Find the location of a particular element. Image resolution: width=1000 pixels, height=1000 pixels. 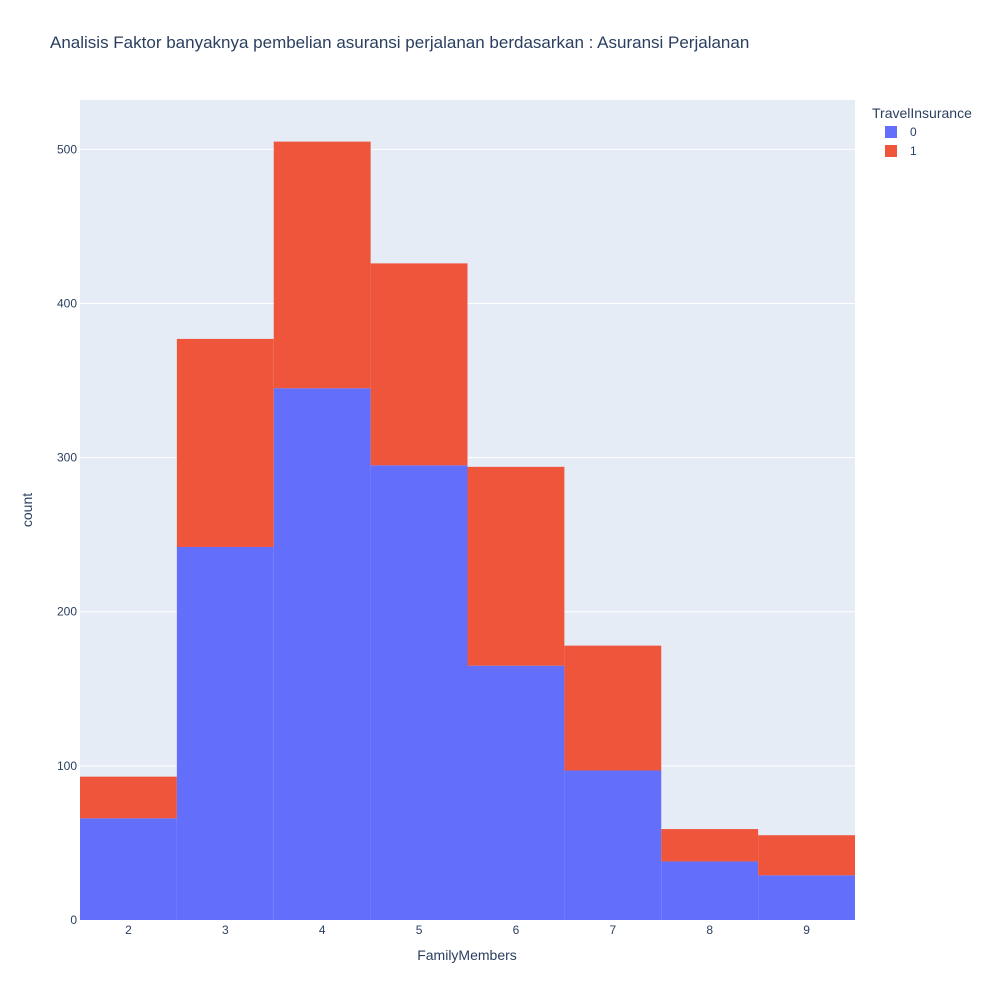

x-tick-label: 8 is located at coordinates (709, 930).